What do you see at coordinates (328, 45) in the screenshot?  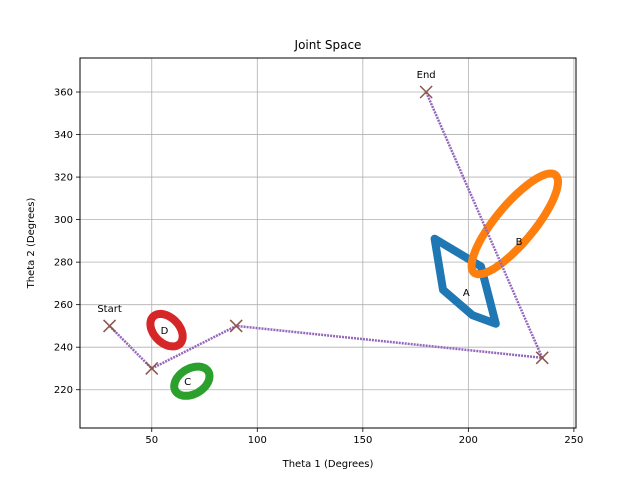 I see `chart-title: Joint Space` at bounding box center [328, 45].